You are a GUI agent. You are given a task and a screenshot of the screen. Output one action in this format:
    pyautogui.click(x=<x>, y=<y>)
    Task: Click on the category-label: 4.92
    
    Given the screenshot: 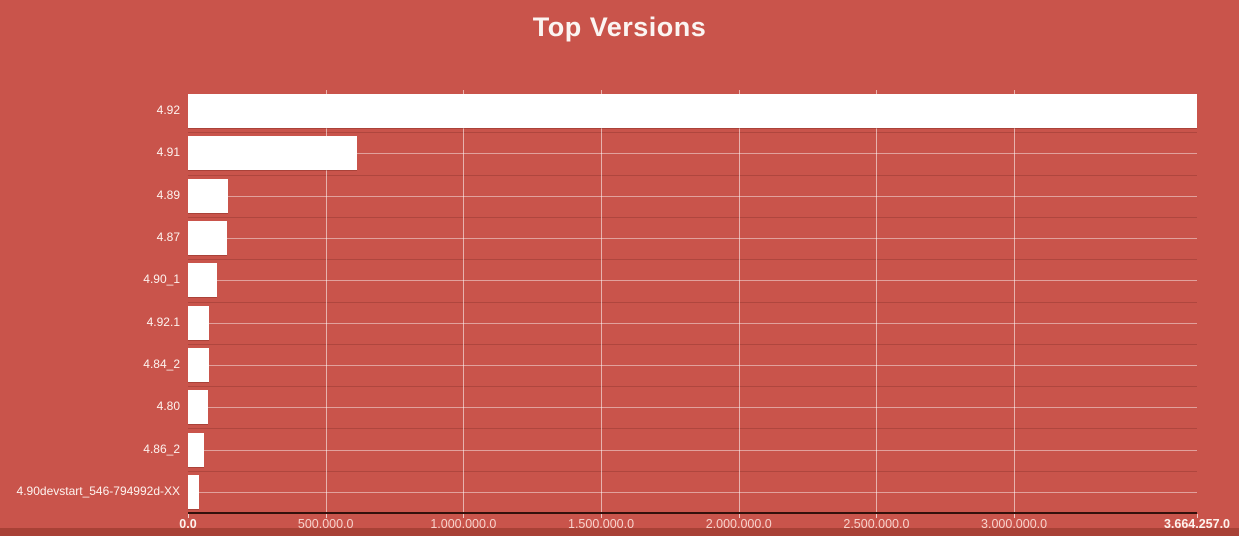 What is the action you would take?
    pyautogui.click(x=168, y=110)
    